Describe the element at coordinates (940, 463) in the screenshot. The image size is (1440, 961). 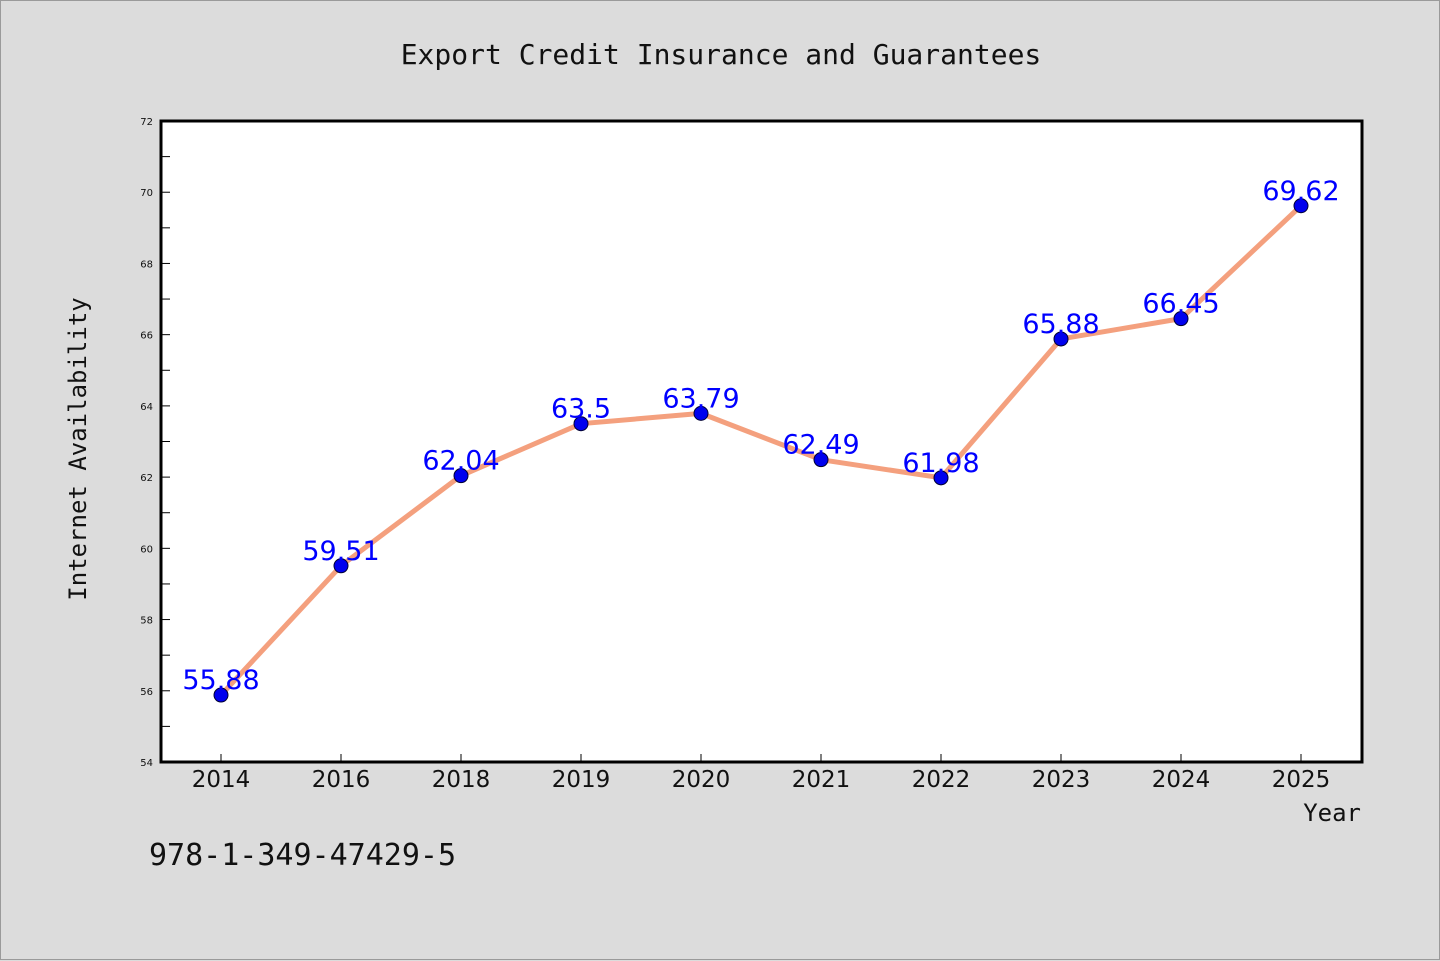
I see `data-label: 61.98` at that location.